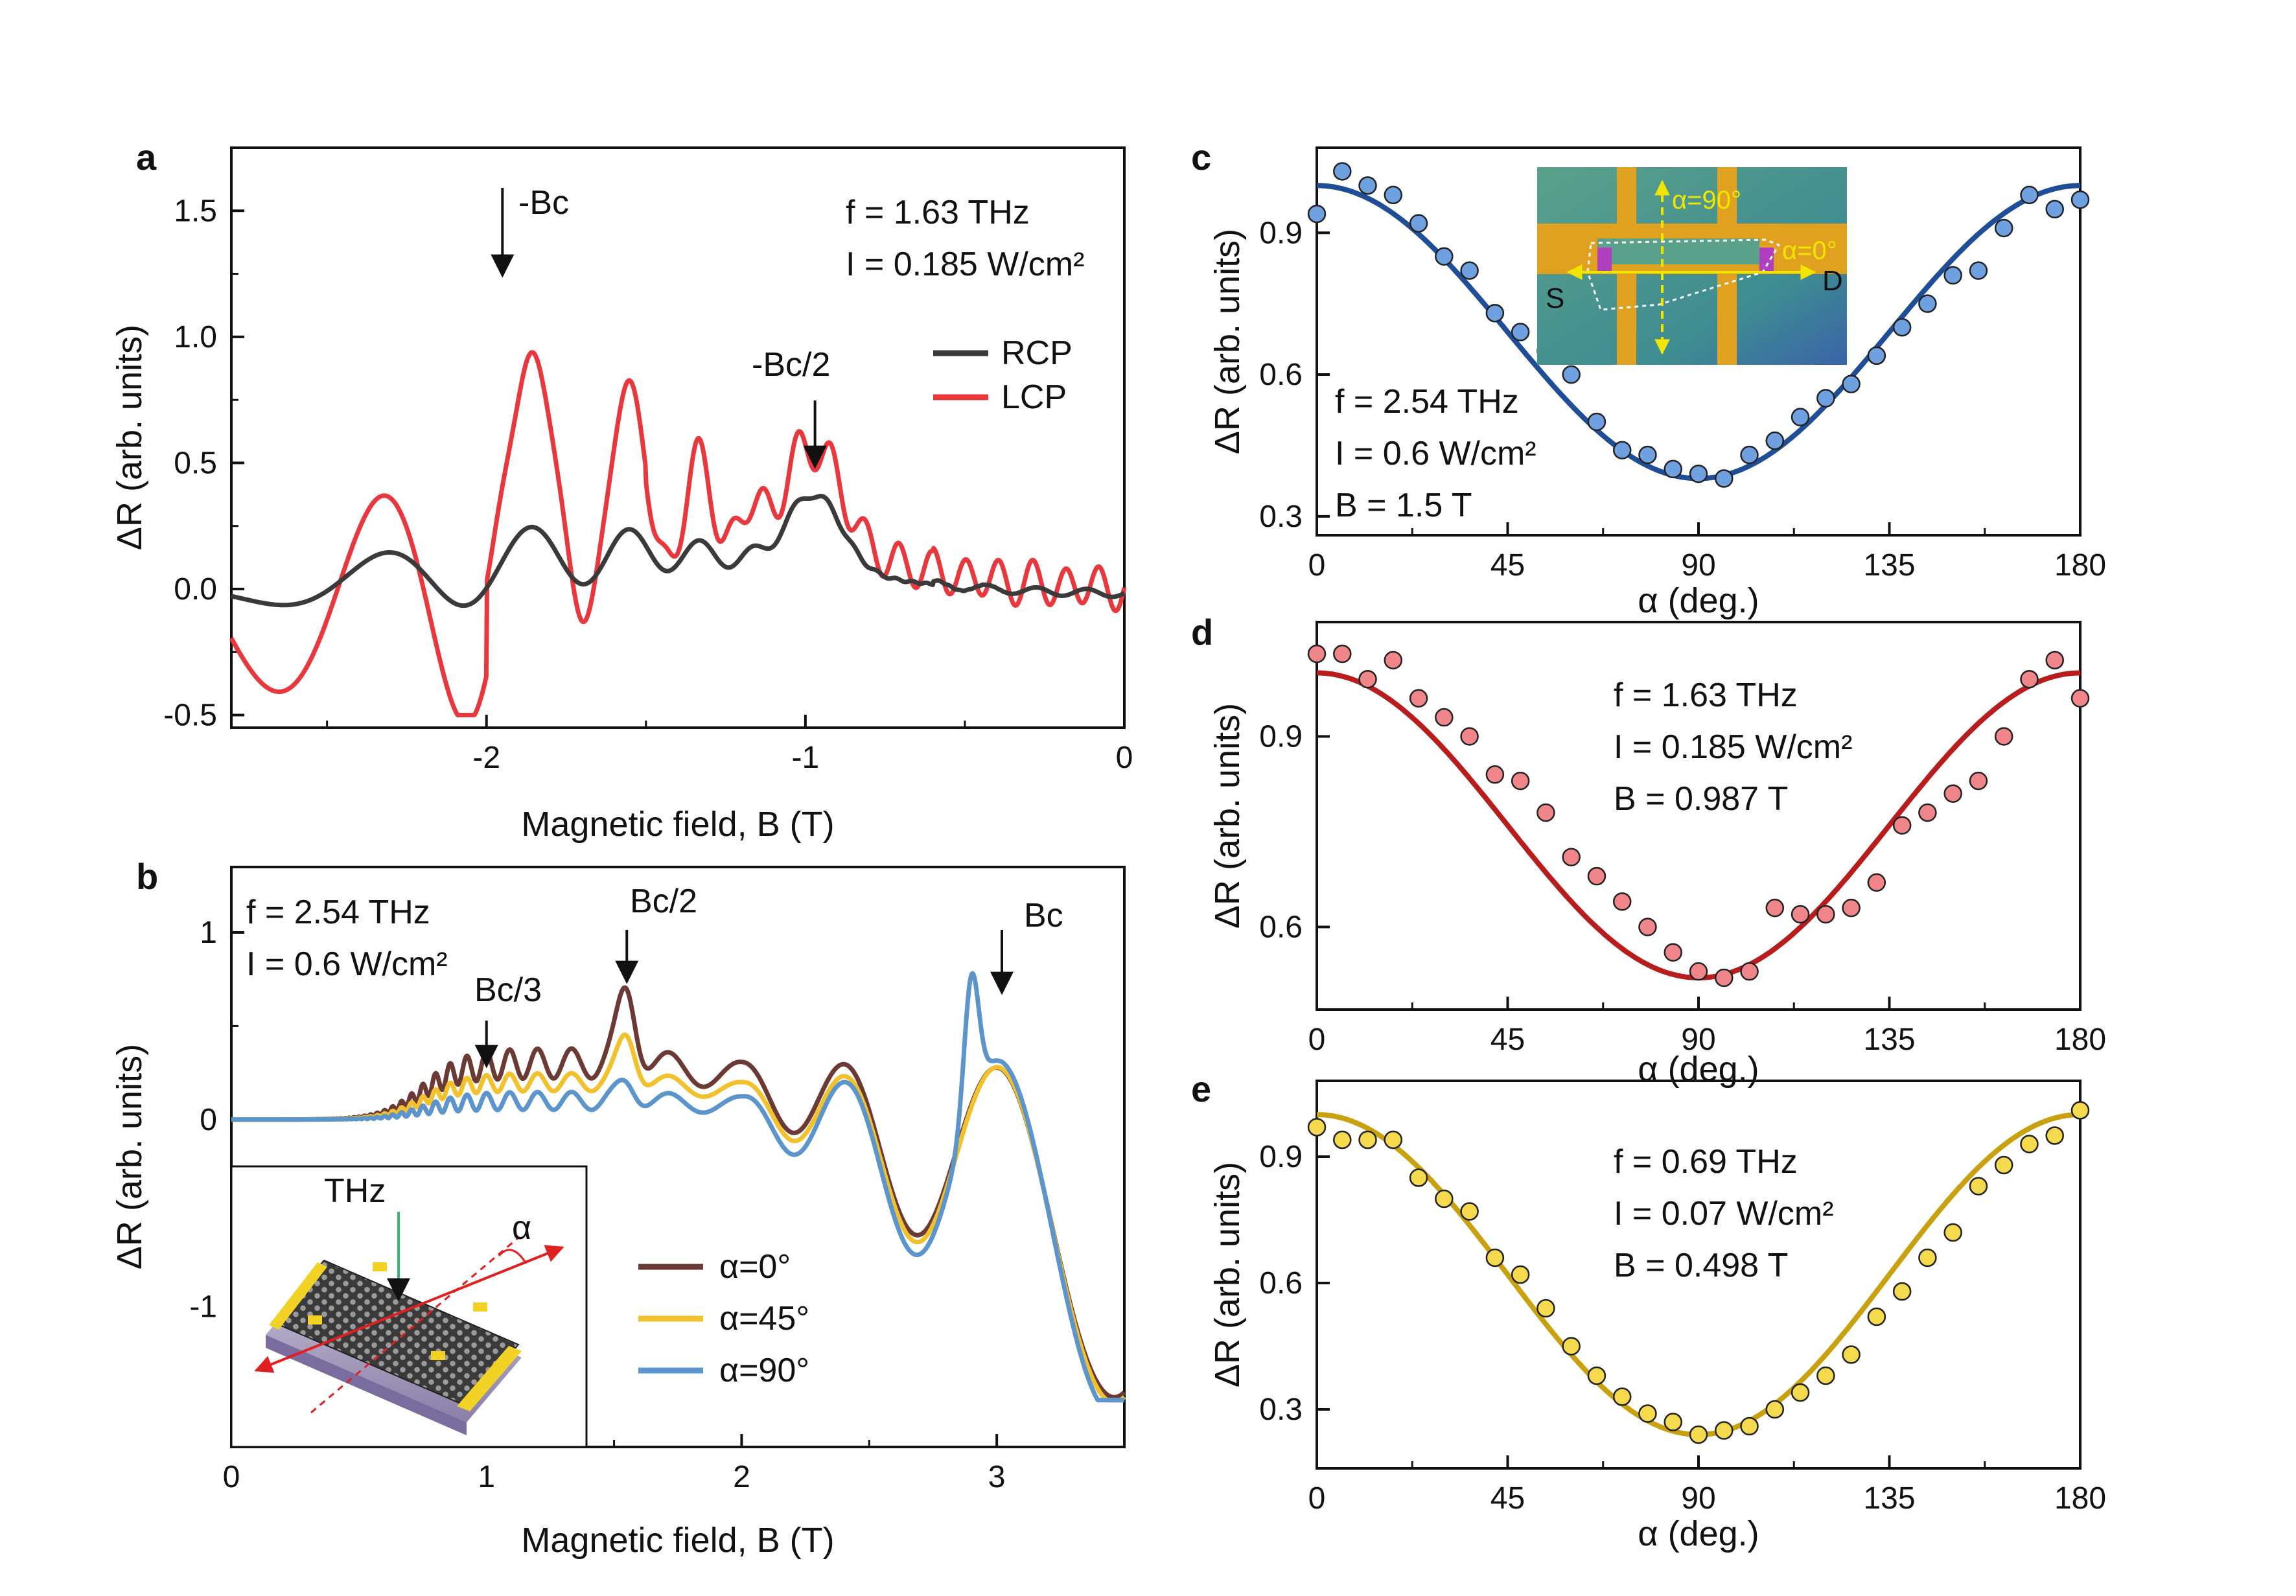 This screenshot has width=2296, height=1596. What do you see at coordinates (1698, 1533) in the screenshot?
I see `x-axis-label-e: α (deg.)` at bounding box center [1698, 1533].